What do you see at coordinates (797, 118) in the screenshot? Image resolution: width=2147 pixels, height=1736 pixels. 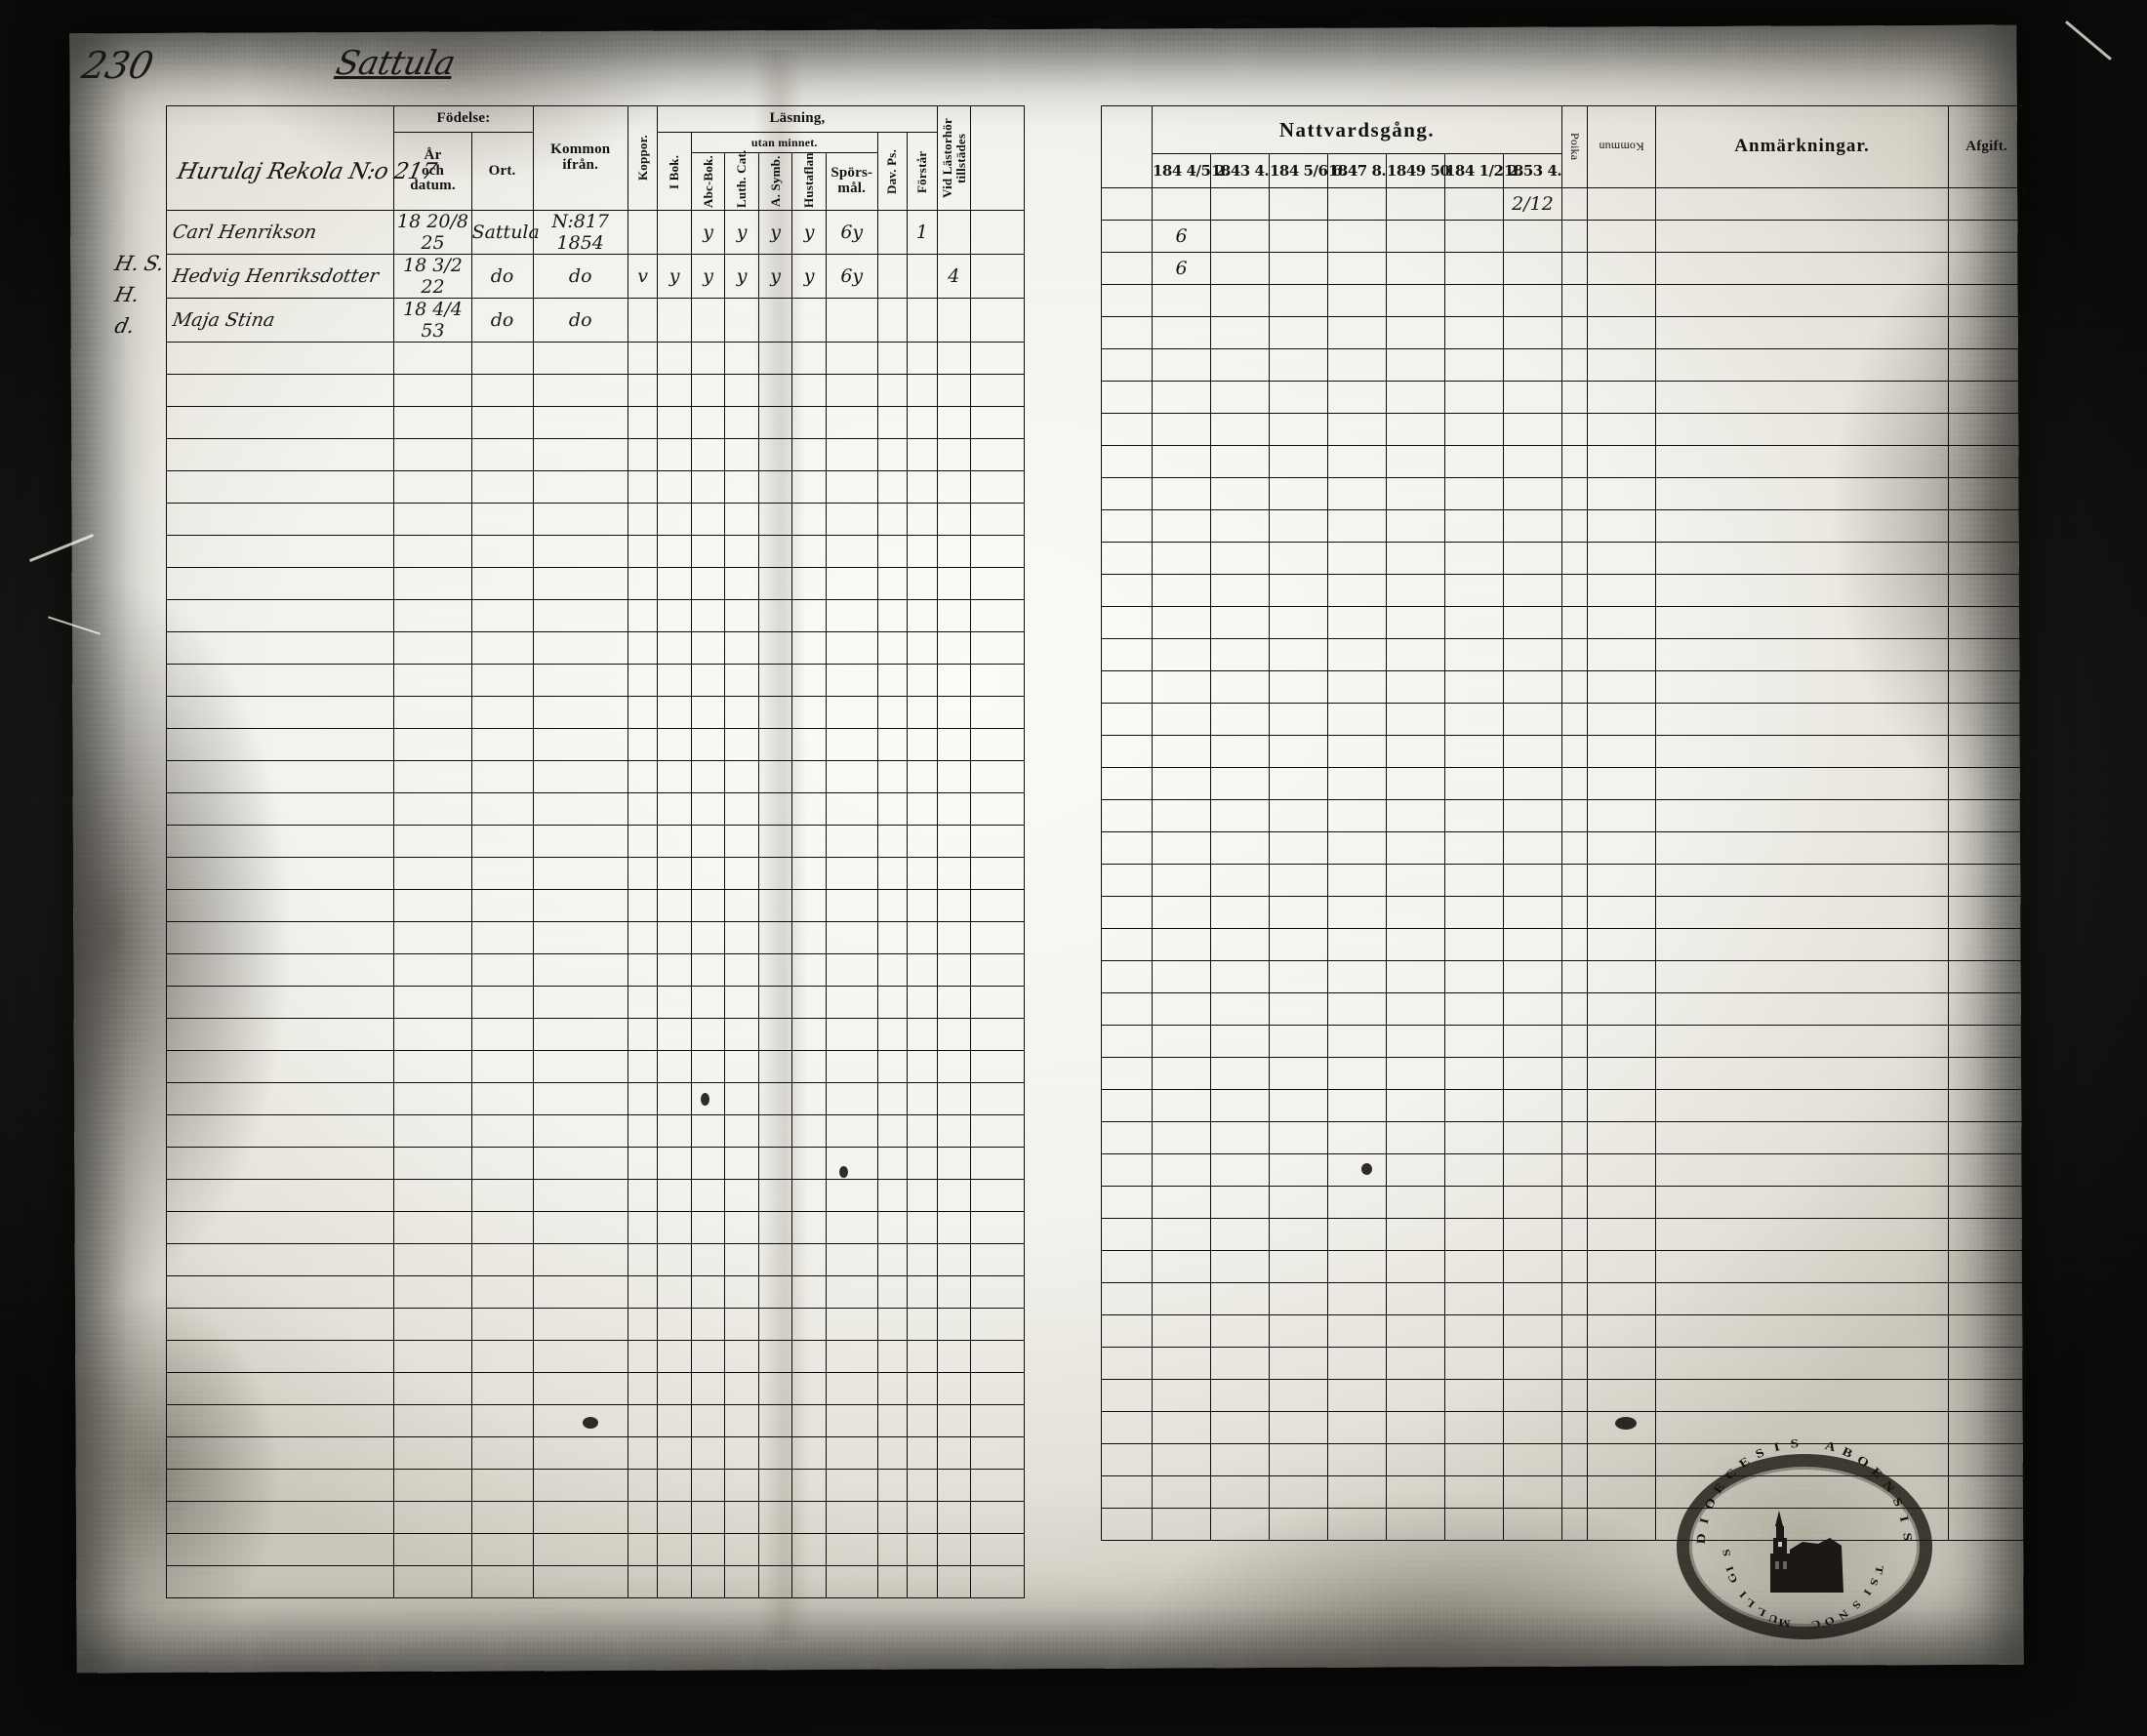 I see `group-label-lasning: Läsning,` at bounding box center [797, 118].